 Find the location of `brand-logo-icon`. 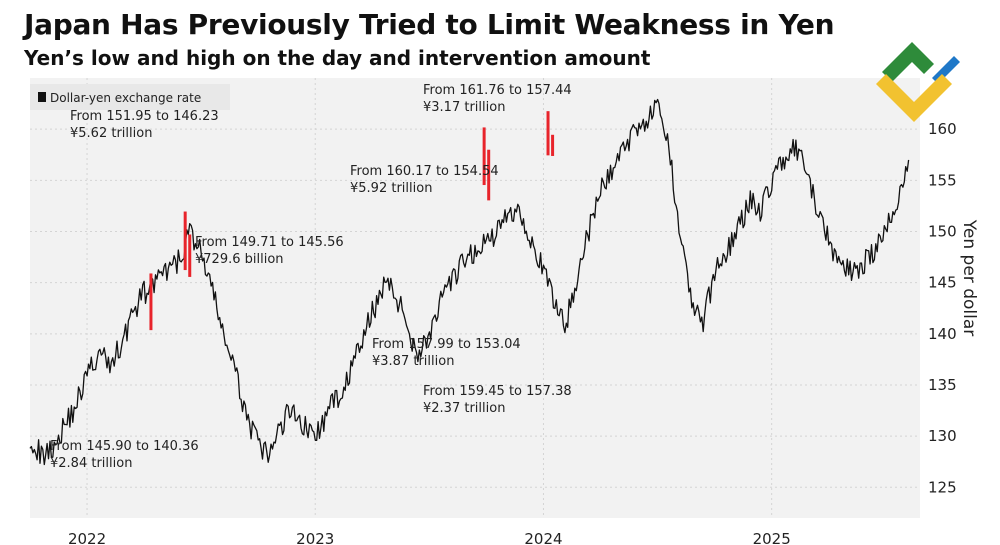

brand-logo-icon is located at coordinates (918, 82).